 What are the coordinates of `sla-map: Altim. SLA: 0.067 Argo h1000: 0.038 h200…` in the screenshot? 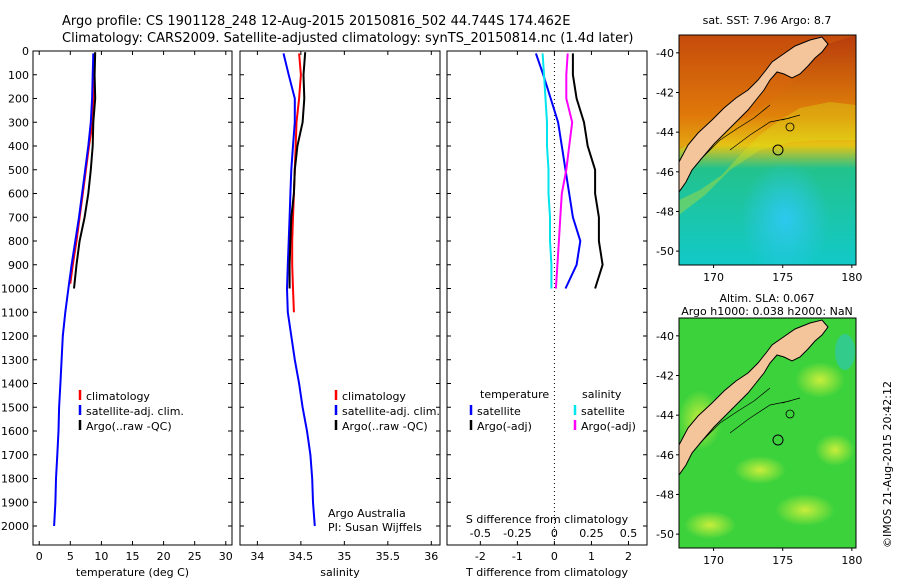 It's located at (759, 429).